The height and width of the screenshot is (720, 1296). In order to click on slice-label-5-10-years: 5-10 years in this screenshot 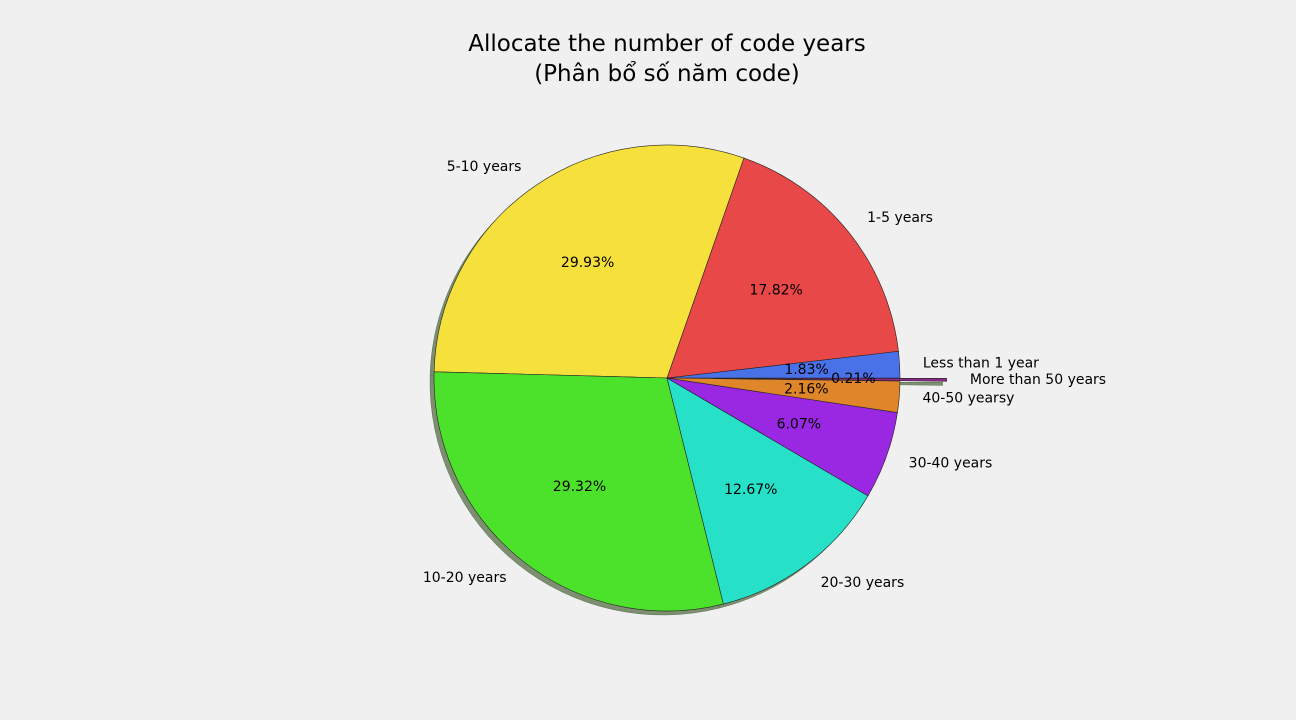, I will do `click(484, 167)`.